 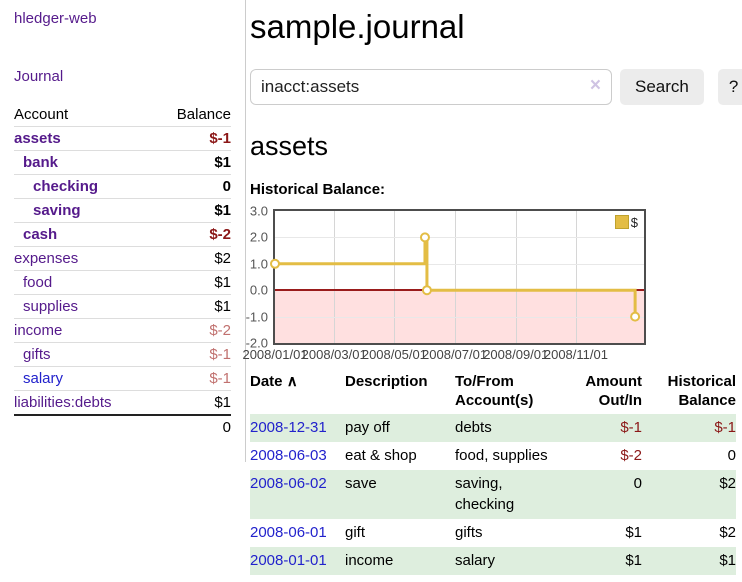 I want to click on search-button: Search, so click(x=662, y=87).